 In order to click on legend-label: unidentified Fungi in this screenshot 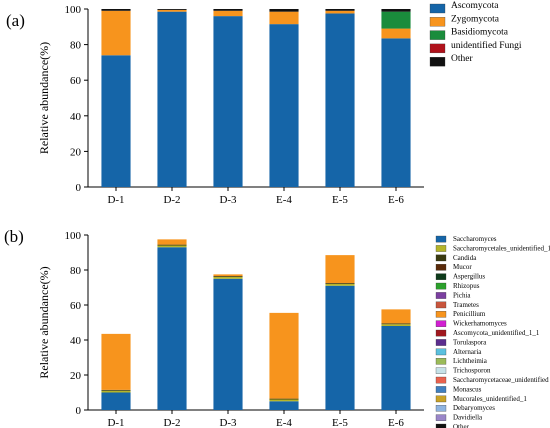, I will do `click(486, 45)`.